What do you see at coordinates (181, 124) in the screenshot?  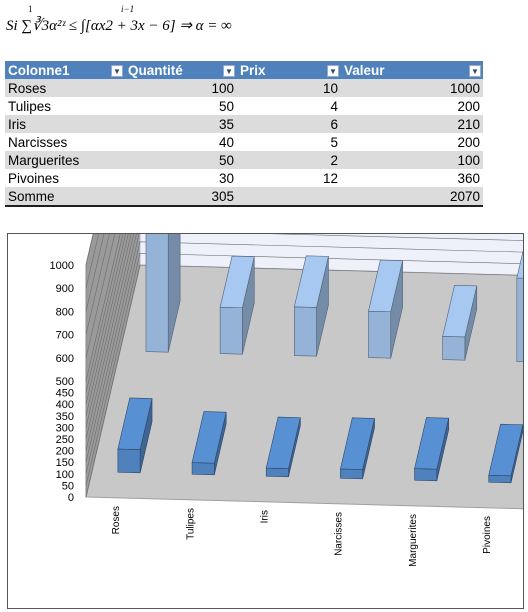 I see `cell: 35` at bounding box center [181, 124].